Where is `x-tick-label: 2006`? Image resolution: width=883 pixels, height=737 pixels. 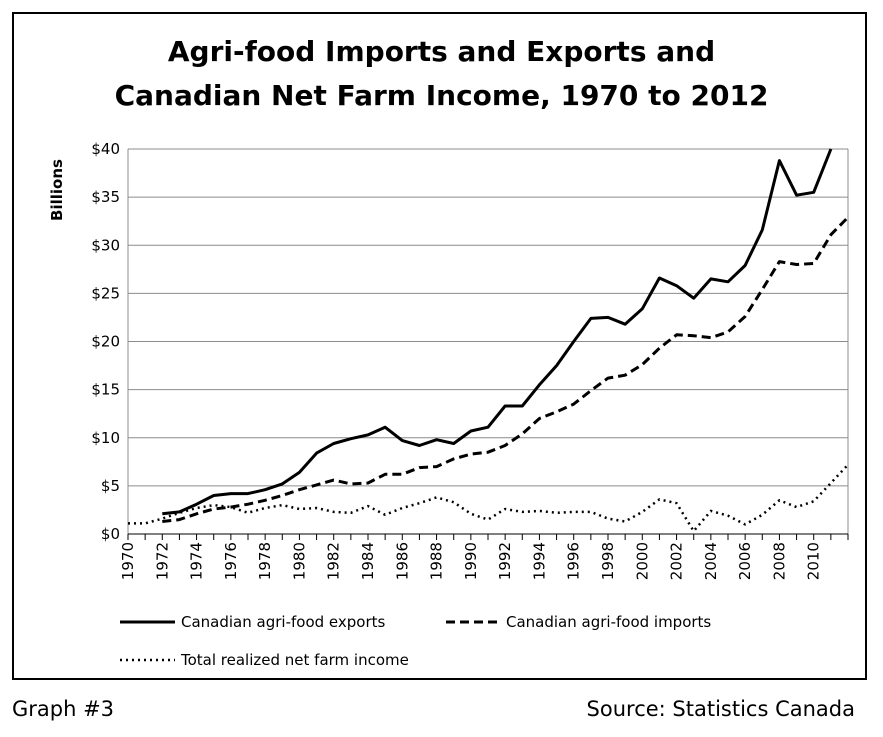 x-tick-label: 2006 is located at coordinates (745, 561).